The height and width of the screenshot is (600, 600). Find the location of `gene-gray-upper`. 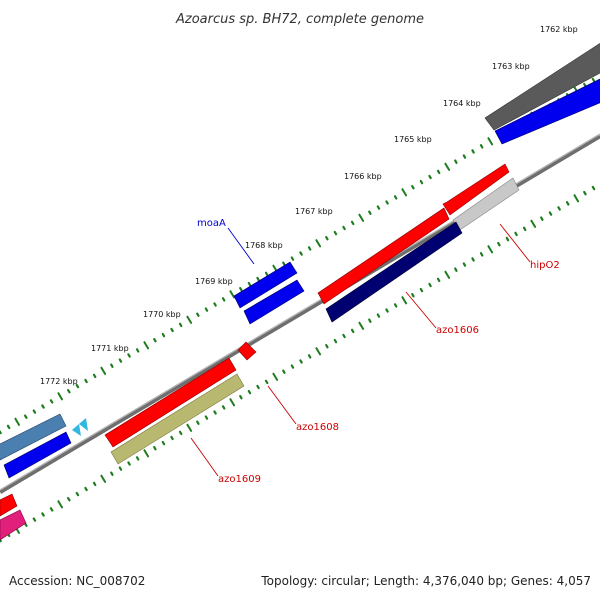

gene-gray-upper is located at coordinates (542, 86).